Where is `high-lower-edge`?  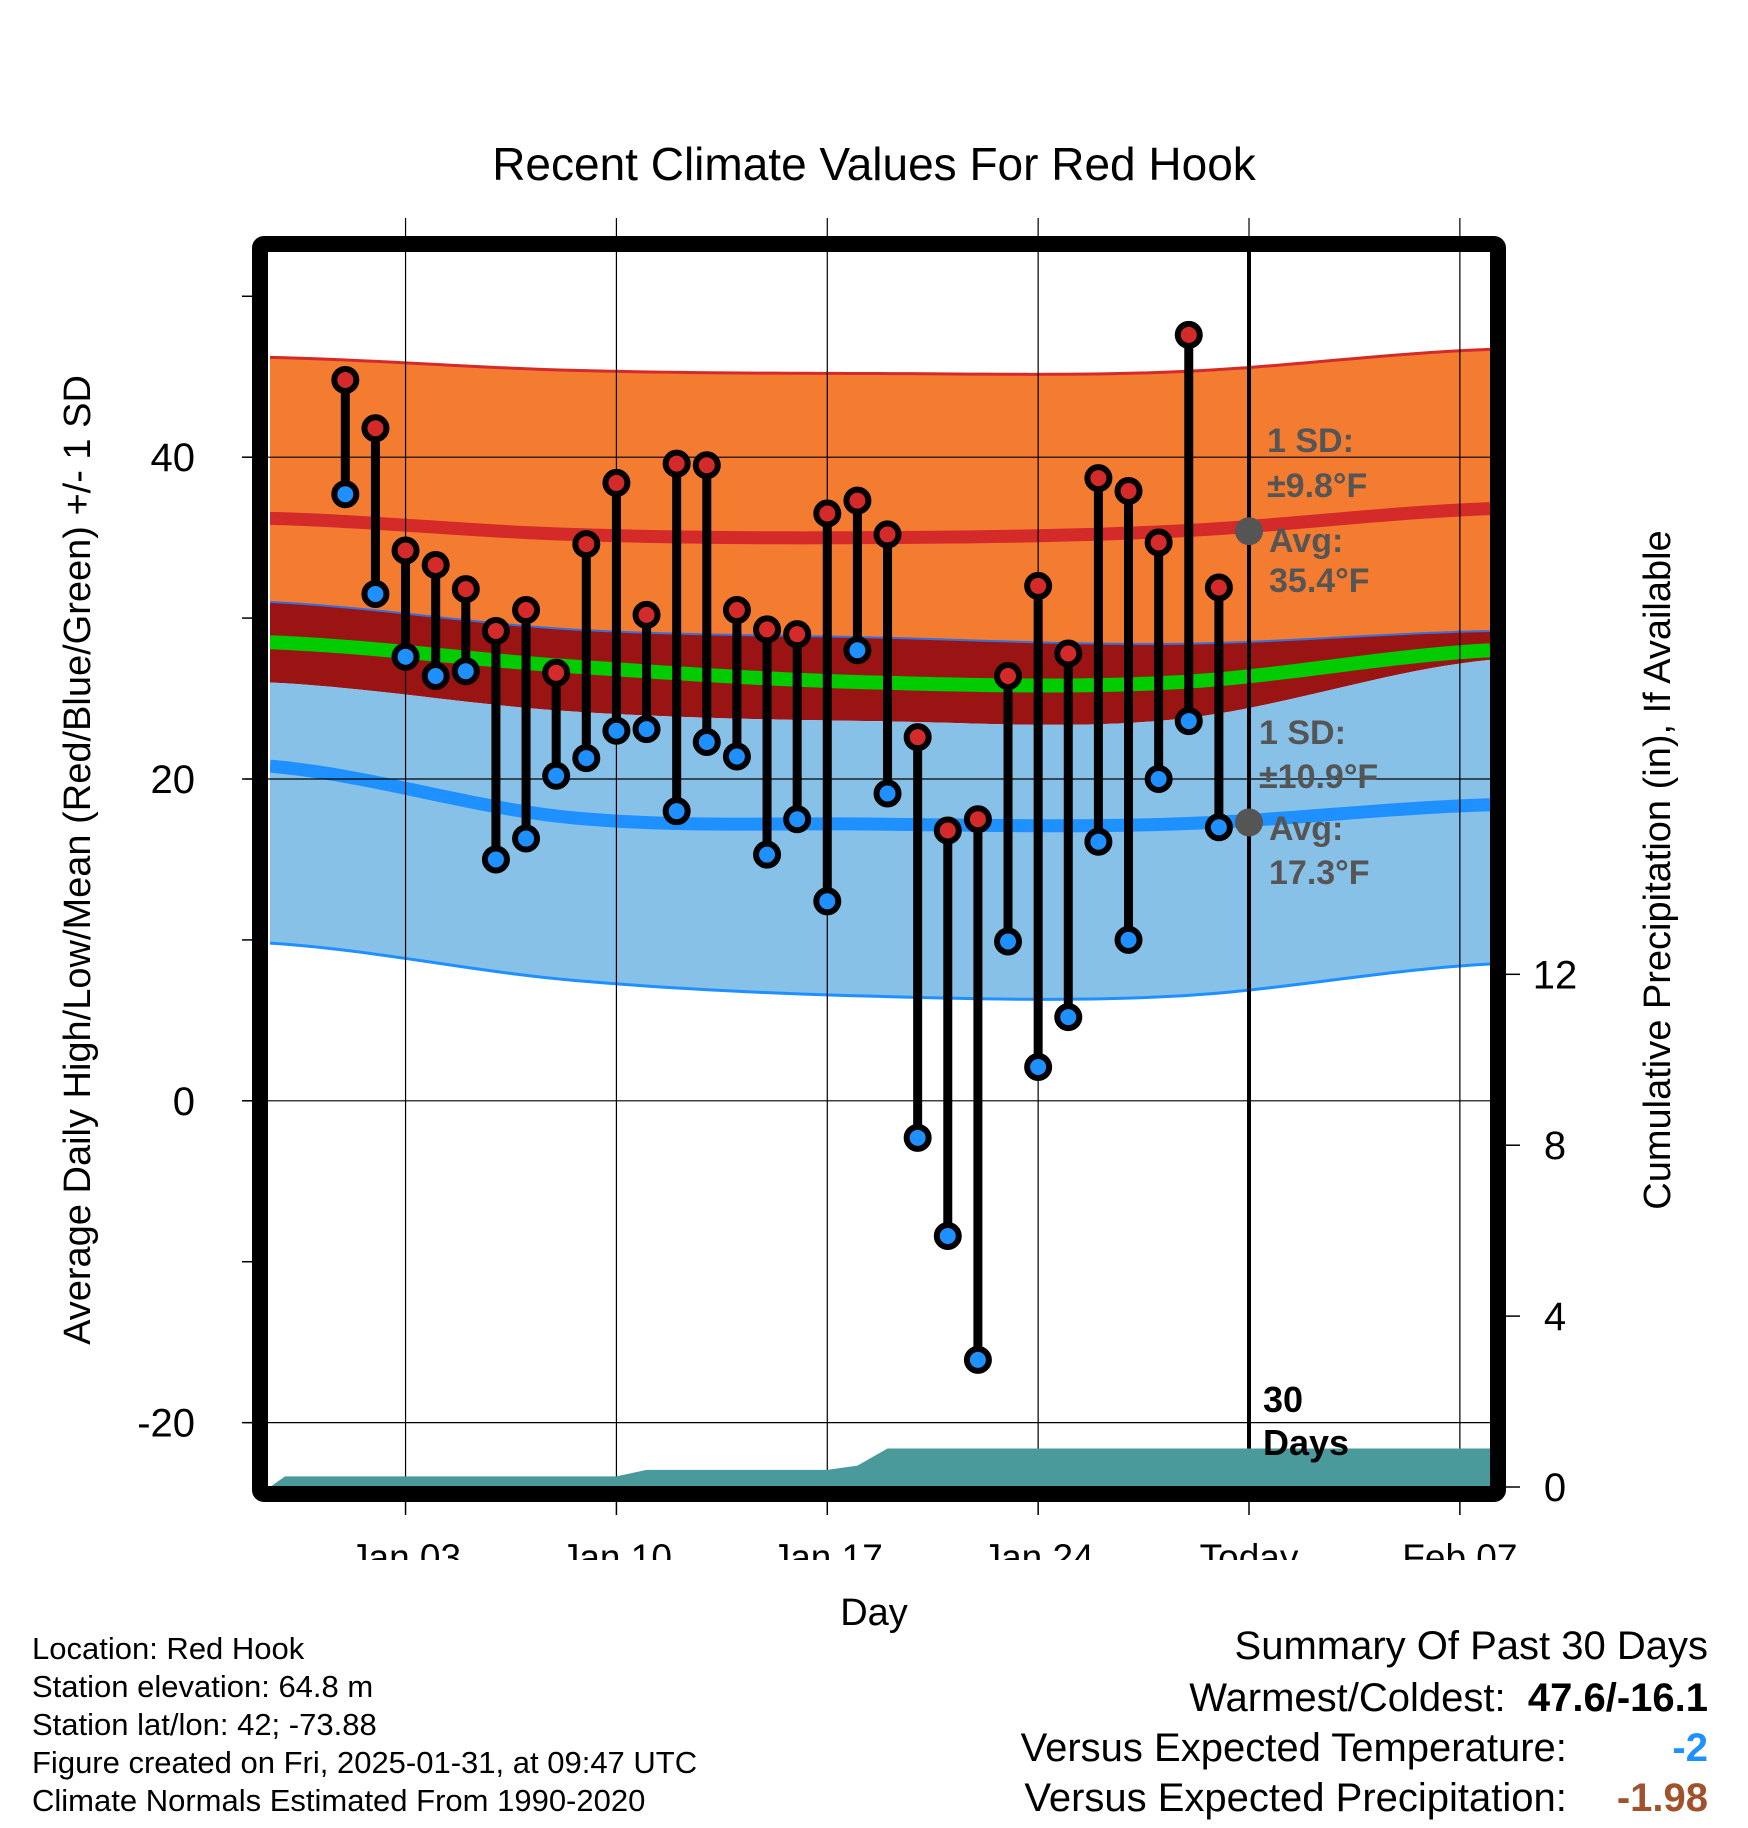
high-lower-edge is located at coordinates (880, 623).